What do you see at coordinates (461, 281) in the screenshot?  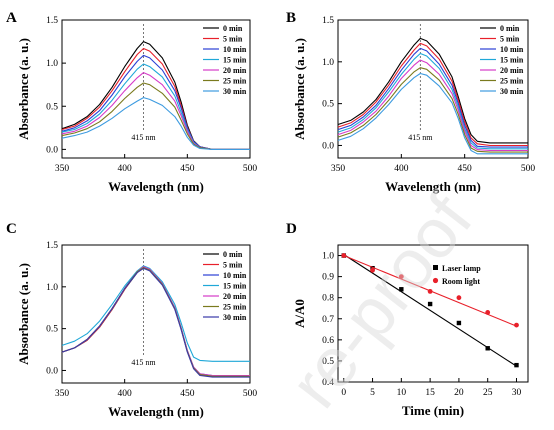 I see `legend-label: Room light` at bounding box center [461, 281].